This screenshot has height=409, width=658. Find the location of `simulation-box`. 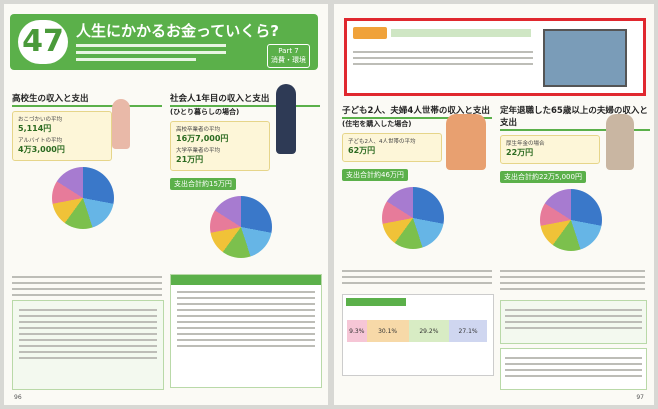

simulation-box is located at coordinates (495, 57).